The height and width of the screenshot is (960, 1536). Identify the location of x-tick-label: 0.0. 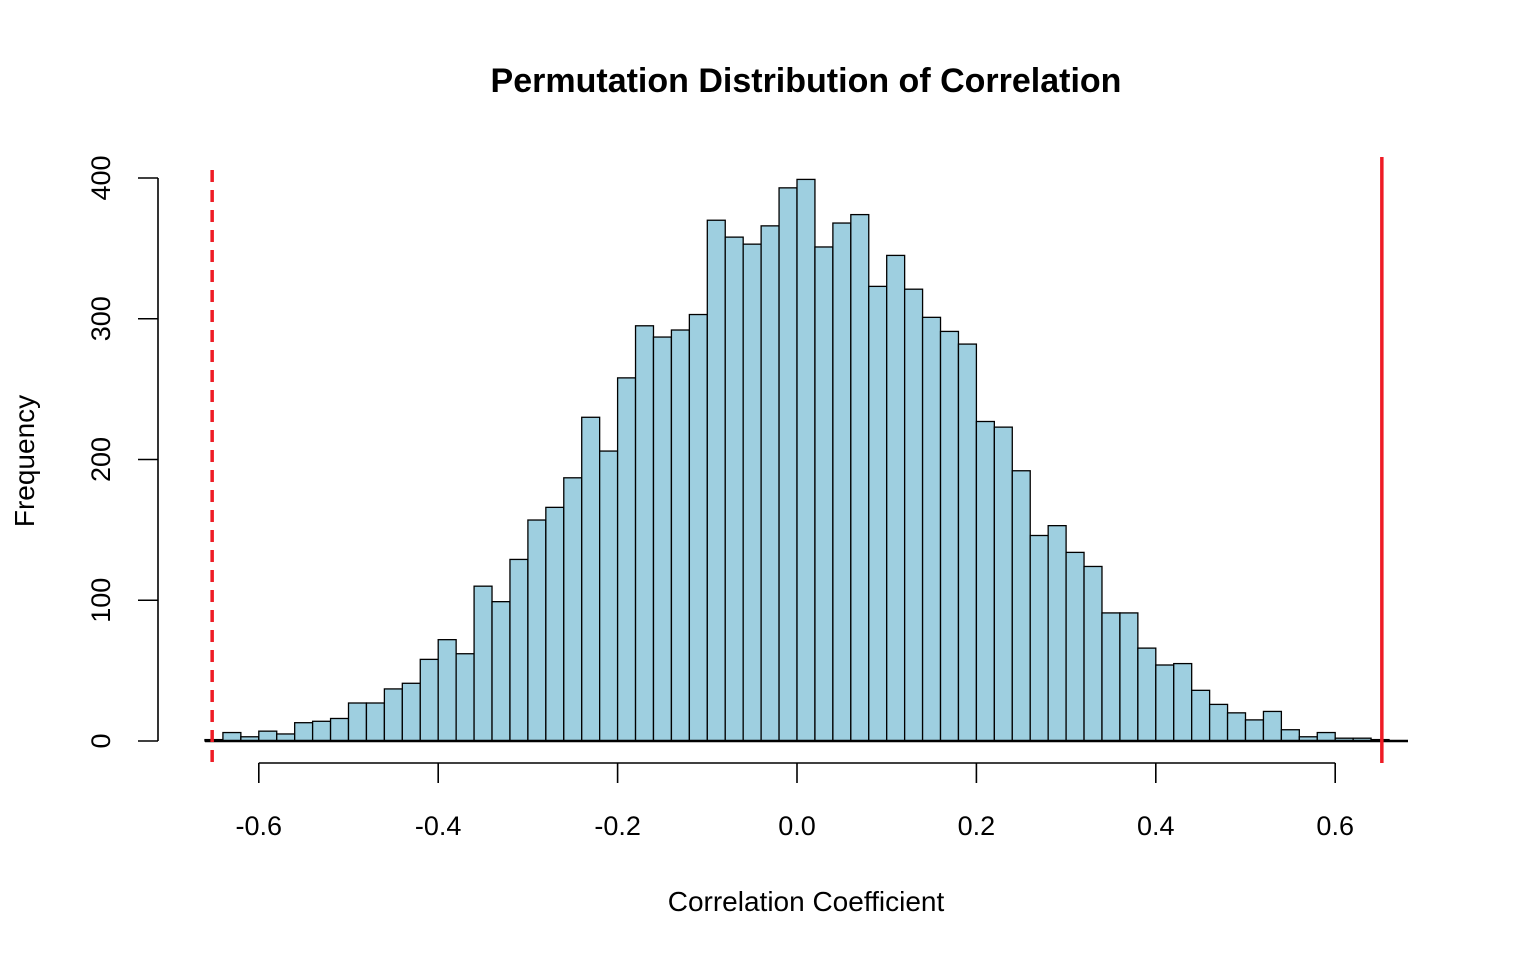
(797, 826).